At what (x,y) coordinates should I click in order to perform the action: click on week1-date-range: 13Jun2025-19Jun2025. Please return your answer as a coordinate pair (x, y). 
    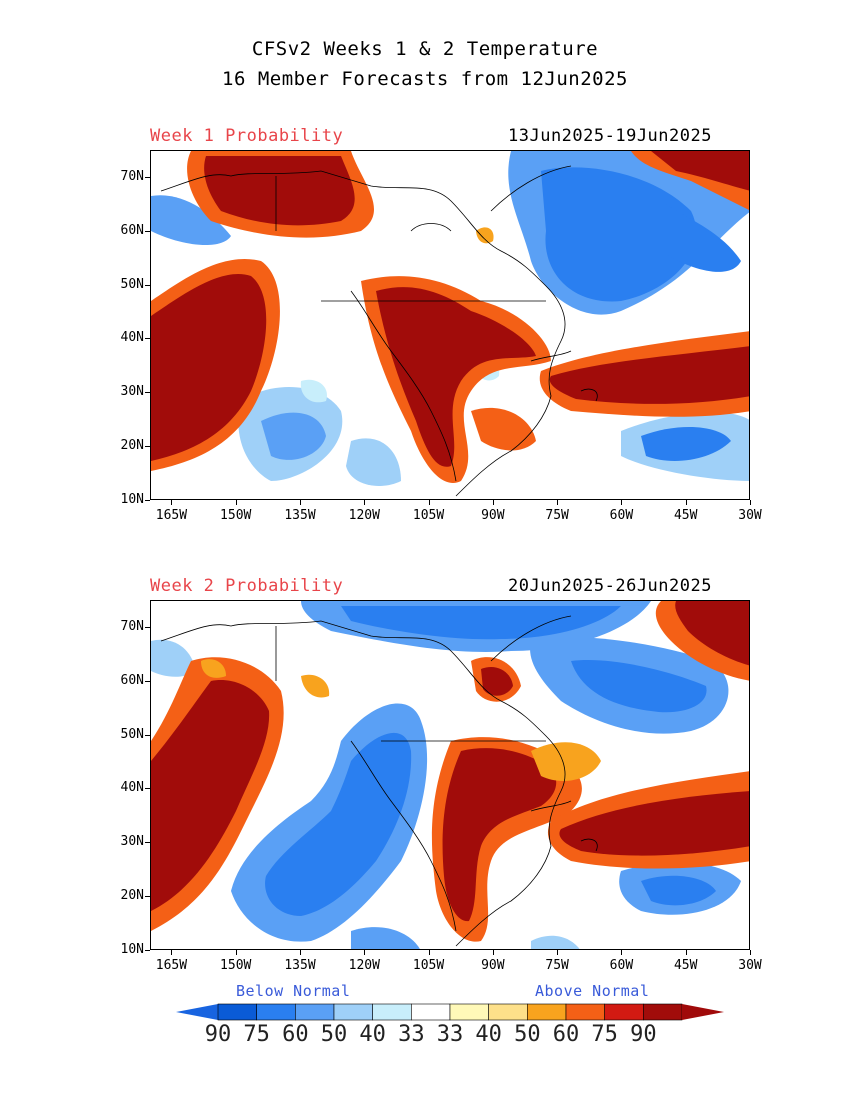
    Looking at the image, I should click on (610, 136).